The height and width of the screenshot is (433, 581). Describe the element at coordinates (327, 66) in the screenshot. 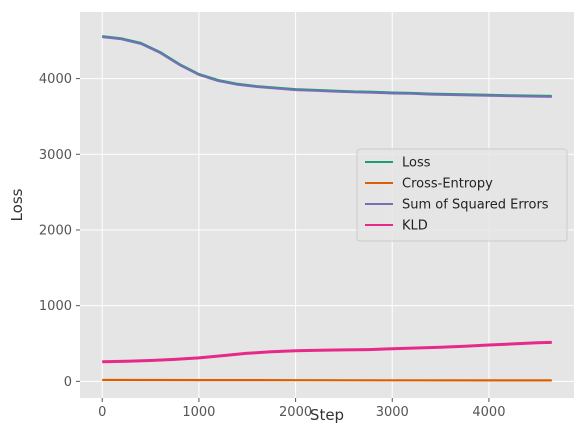

I see `series-line-sum-of-squared-errors` at that location.